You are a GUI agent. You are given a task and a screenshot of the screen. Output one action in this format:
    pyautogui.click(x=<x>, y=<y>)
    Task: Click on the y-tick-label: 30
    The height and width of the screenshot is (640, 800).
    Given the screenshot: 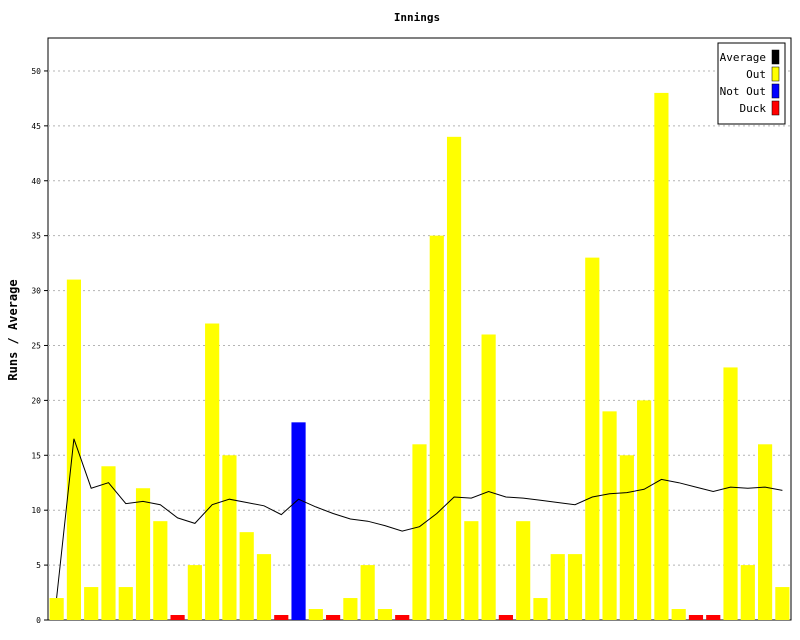 What is the action you would take?
    pyautogui.click(x=36, y=291)
    